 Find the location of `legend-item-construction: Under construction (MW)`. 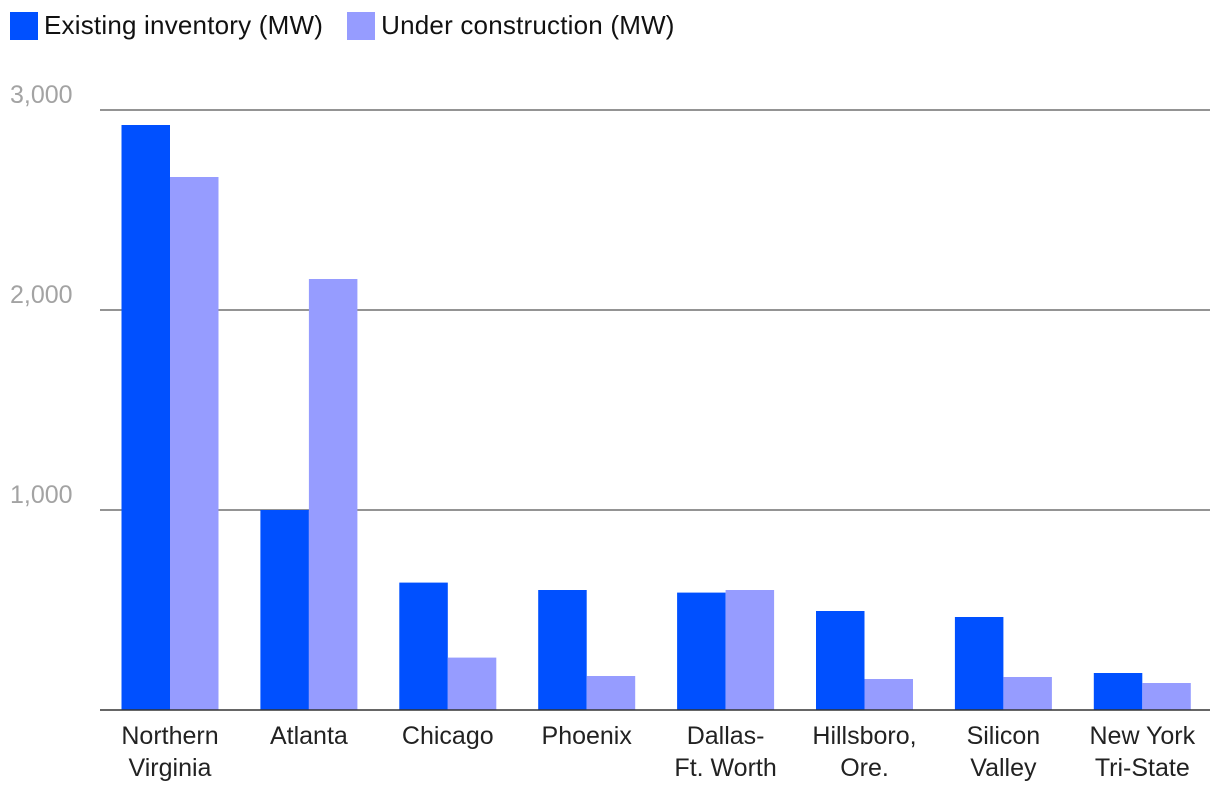

legend-item-construction: Under construction (MW) is located at coordinates (511, 25).